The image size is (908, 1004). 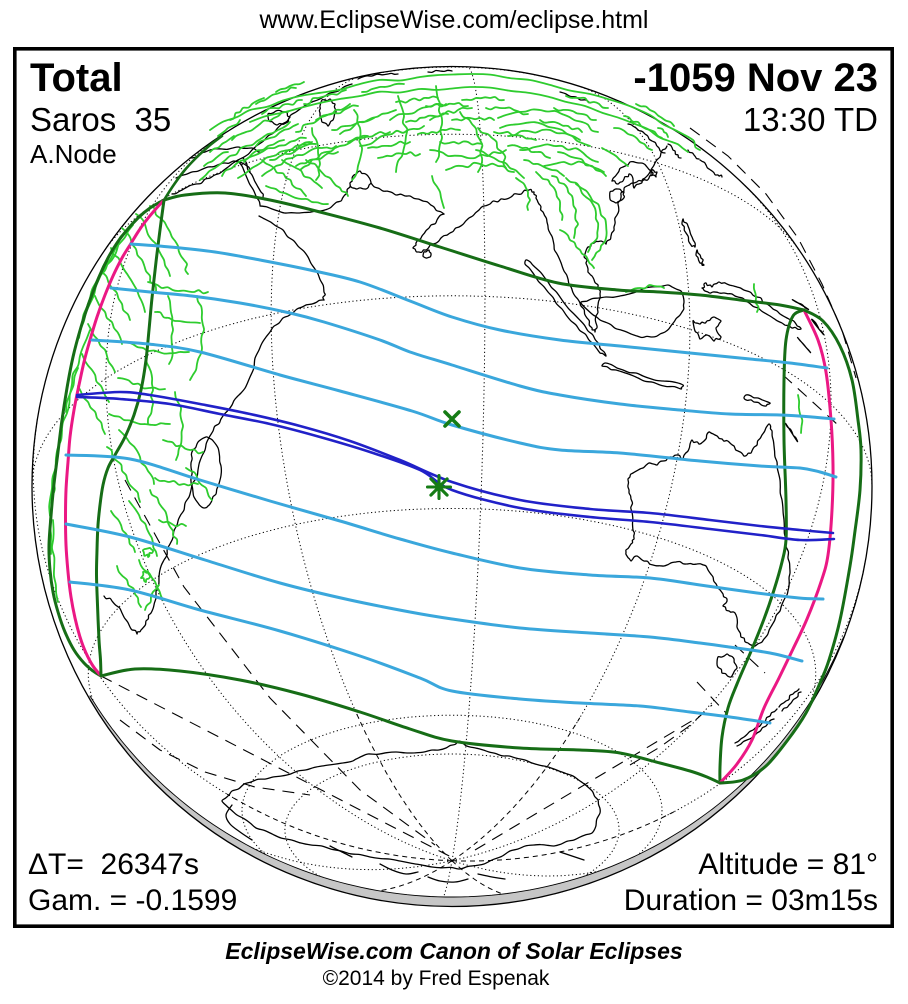 I want to click on svg-text:EclipseWise.com Canon of Solar: EclipseWise.com Canon of Solar Eclipses, so click(x=453, y=951).